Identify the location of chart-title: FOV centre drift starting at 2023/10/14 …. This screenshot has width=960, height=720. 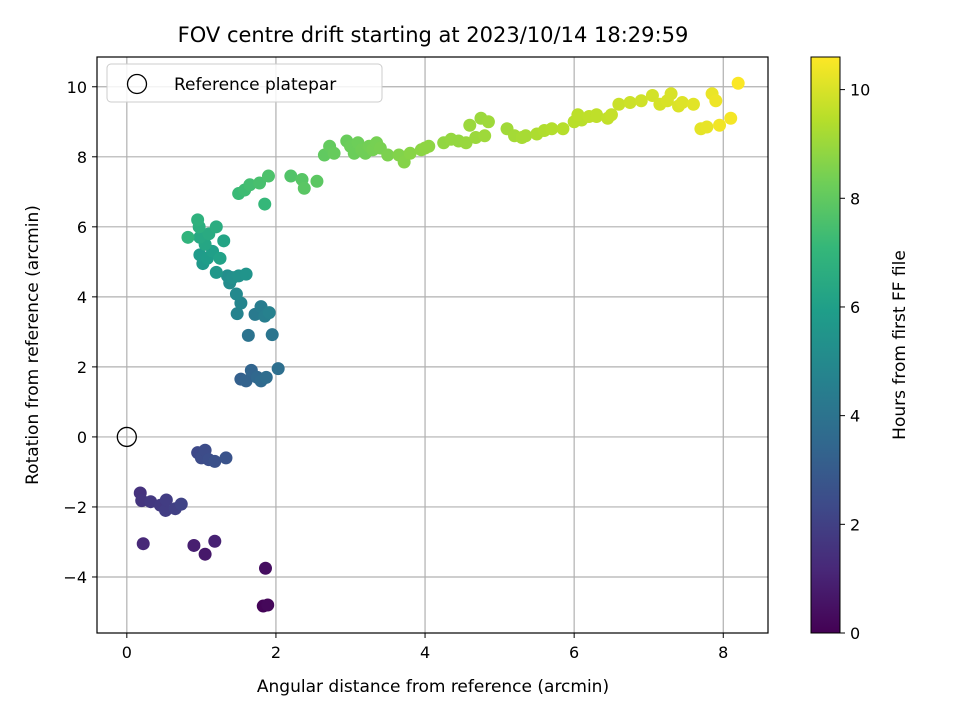
(433, 35).